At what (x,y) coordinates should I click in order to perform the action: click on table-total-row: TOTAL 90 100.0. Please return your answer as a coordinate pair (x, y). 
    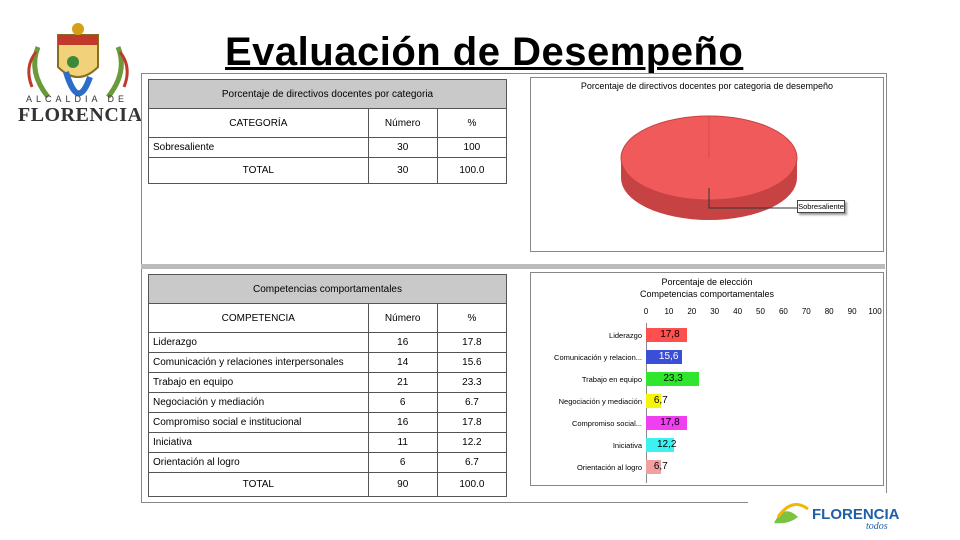
    Looking at the image, I should click on (328, 484).